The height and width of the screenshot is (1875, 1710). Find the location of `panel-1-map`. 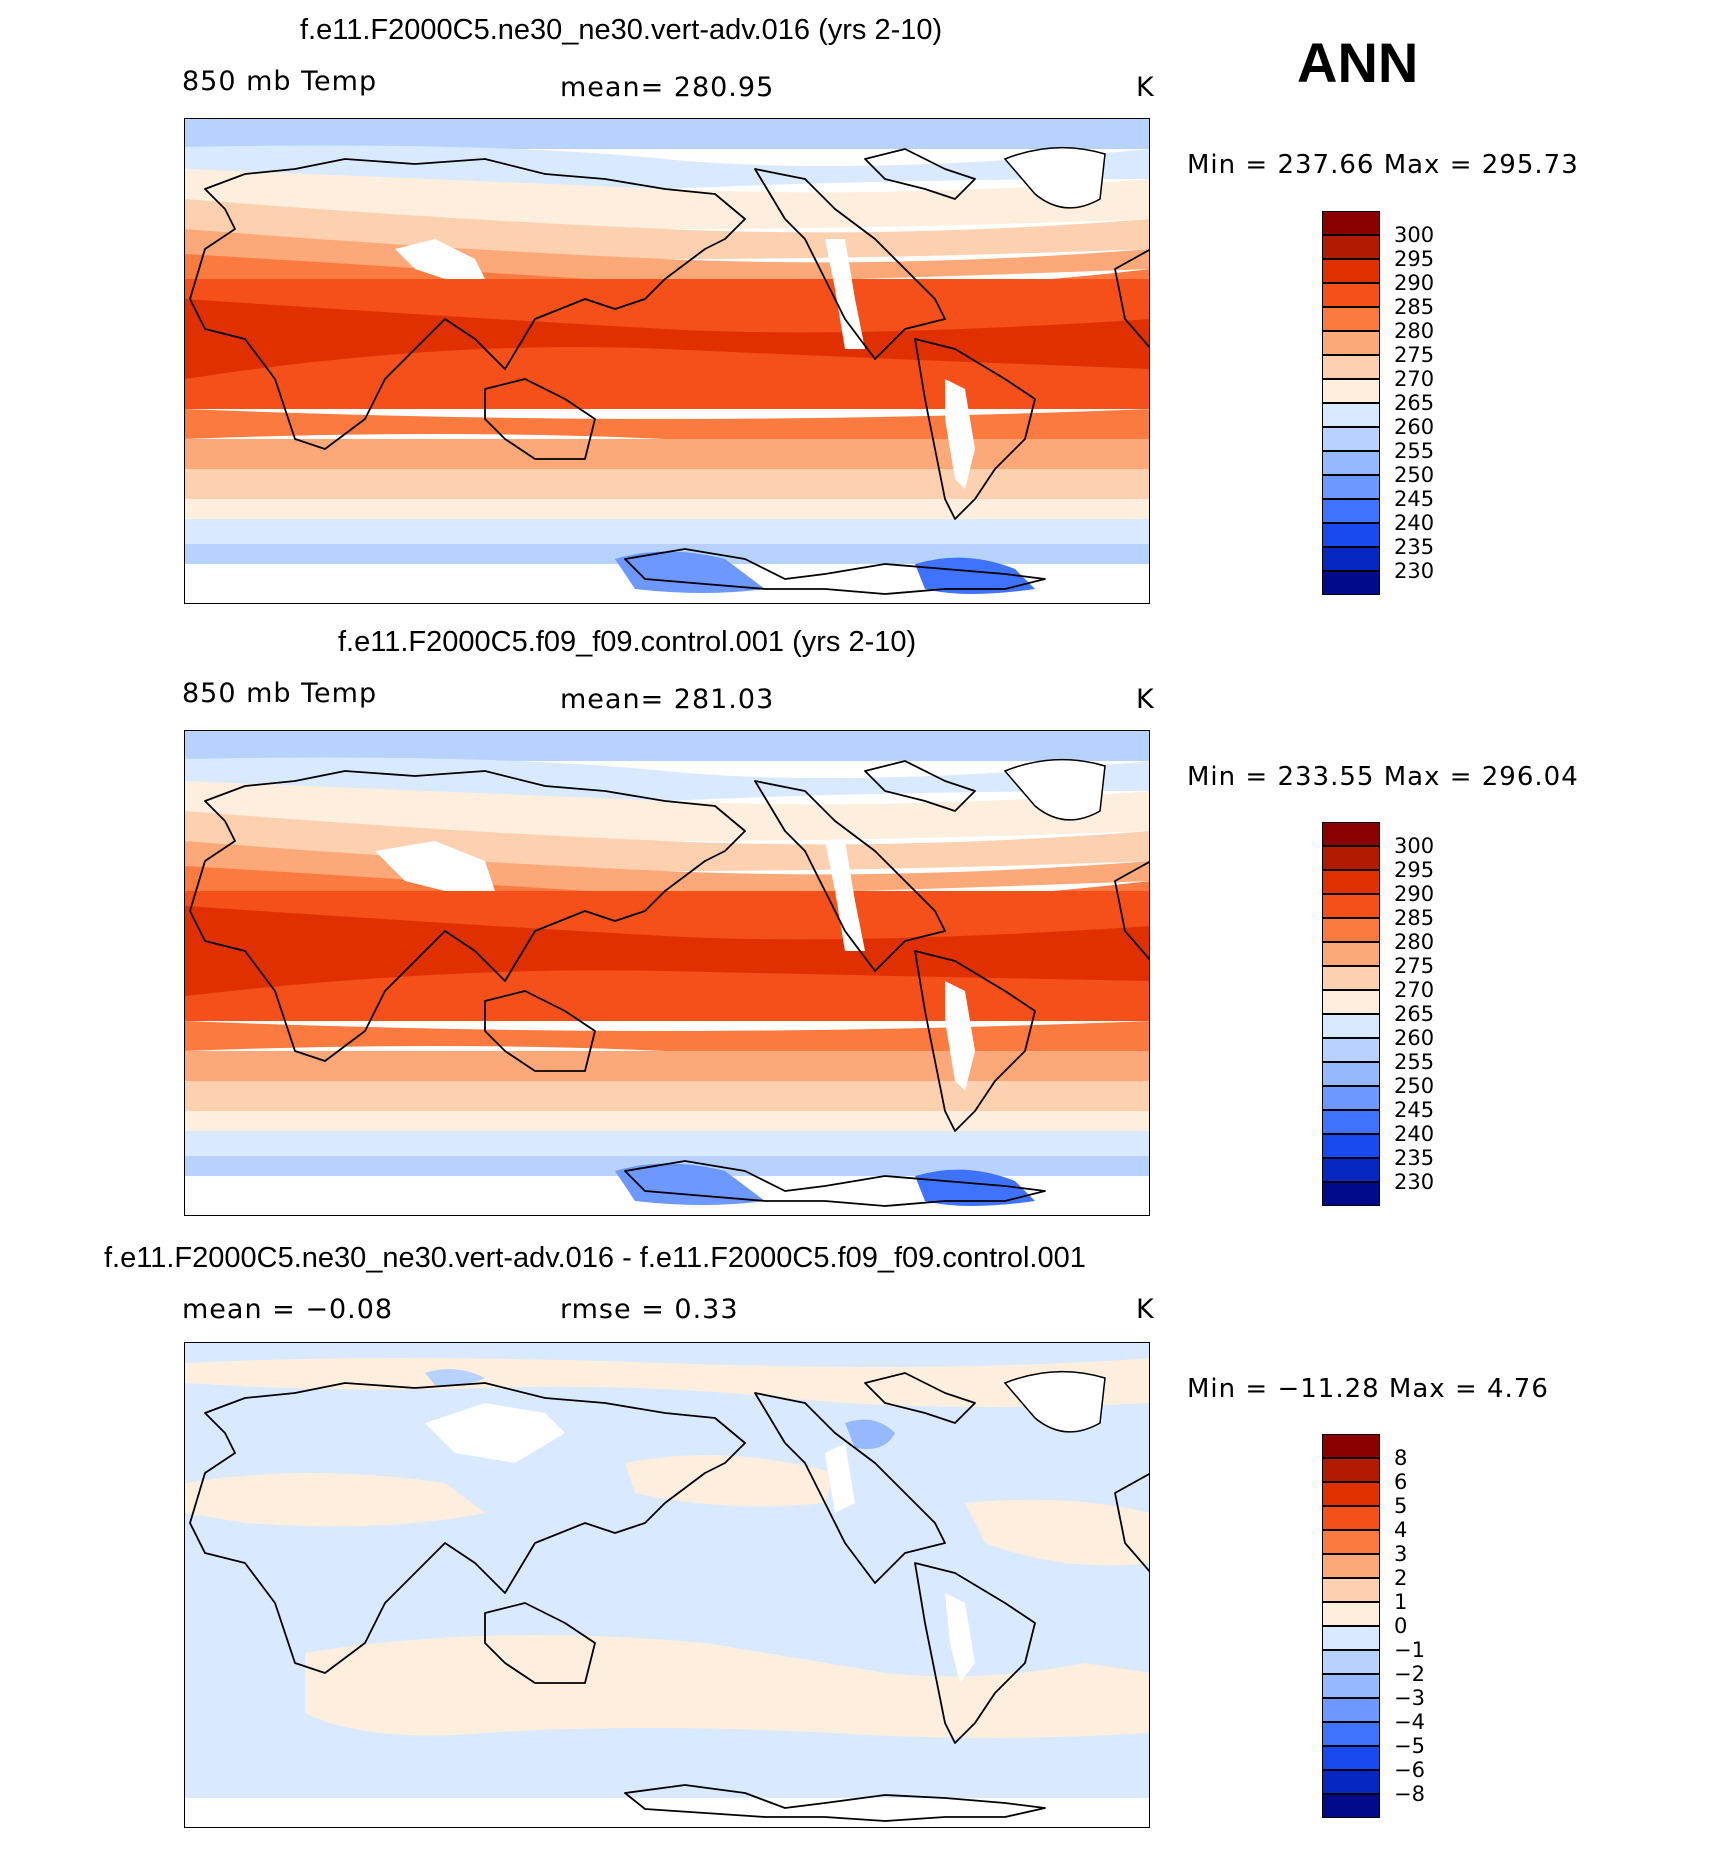

panel-1-map is located at coordinates (667, 361).